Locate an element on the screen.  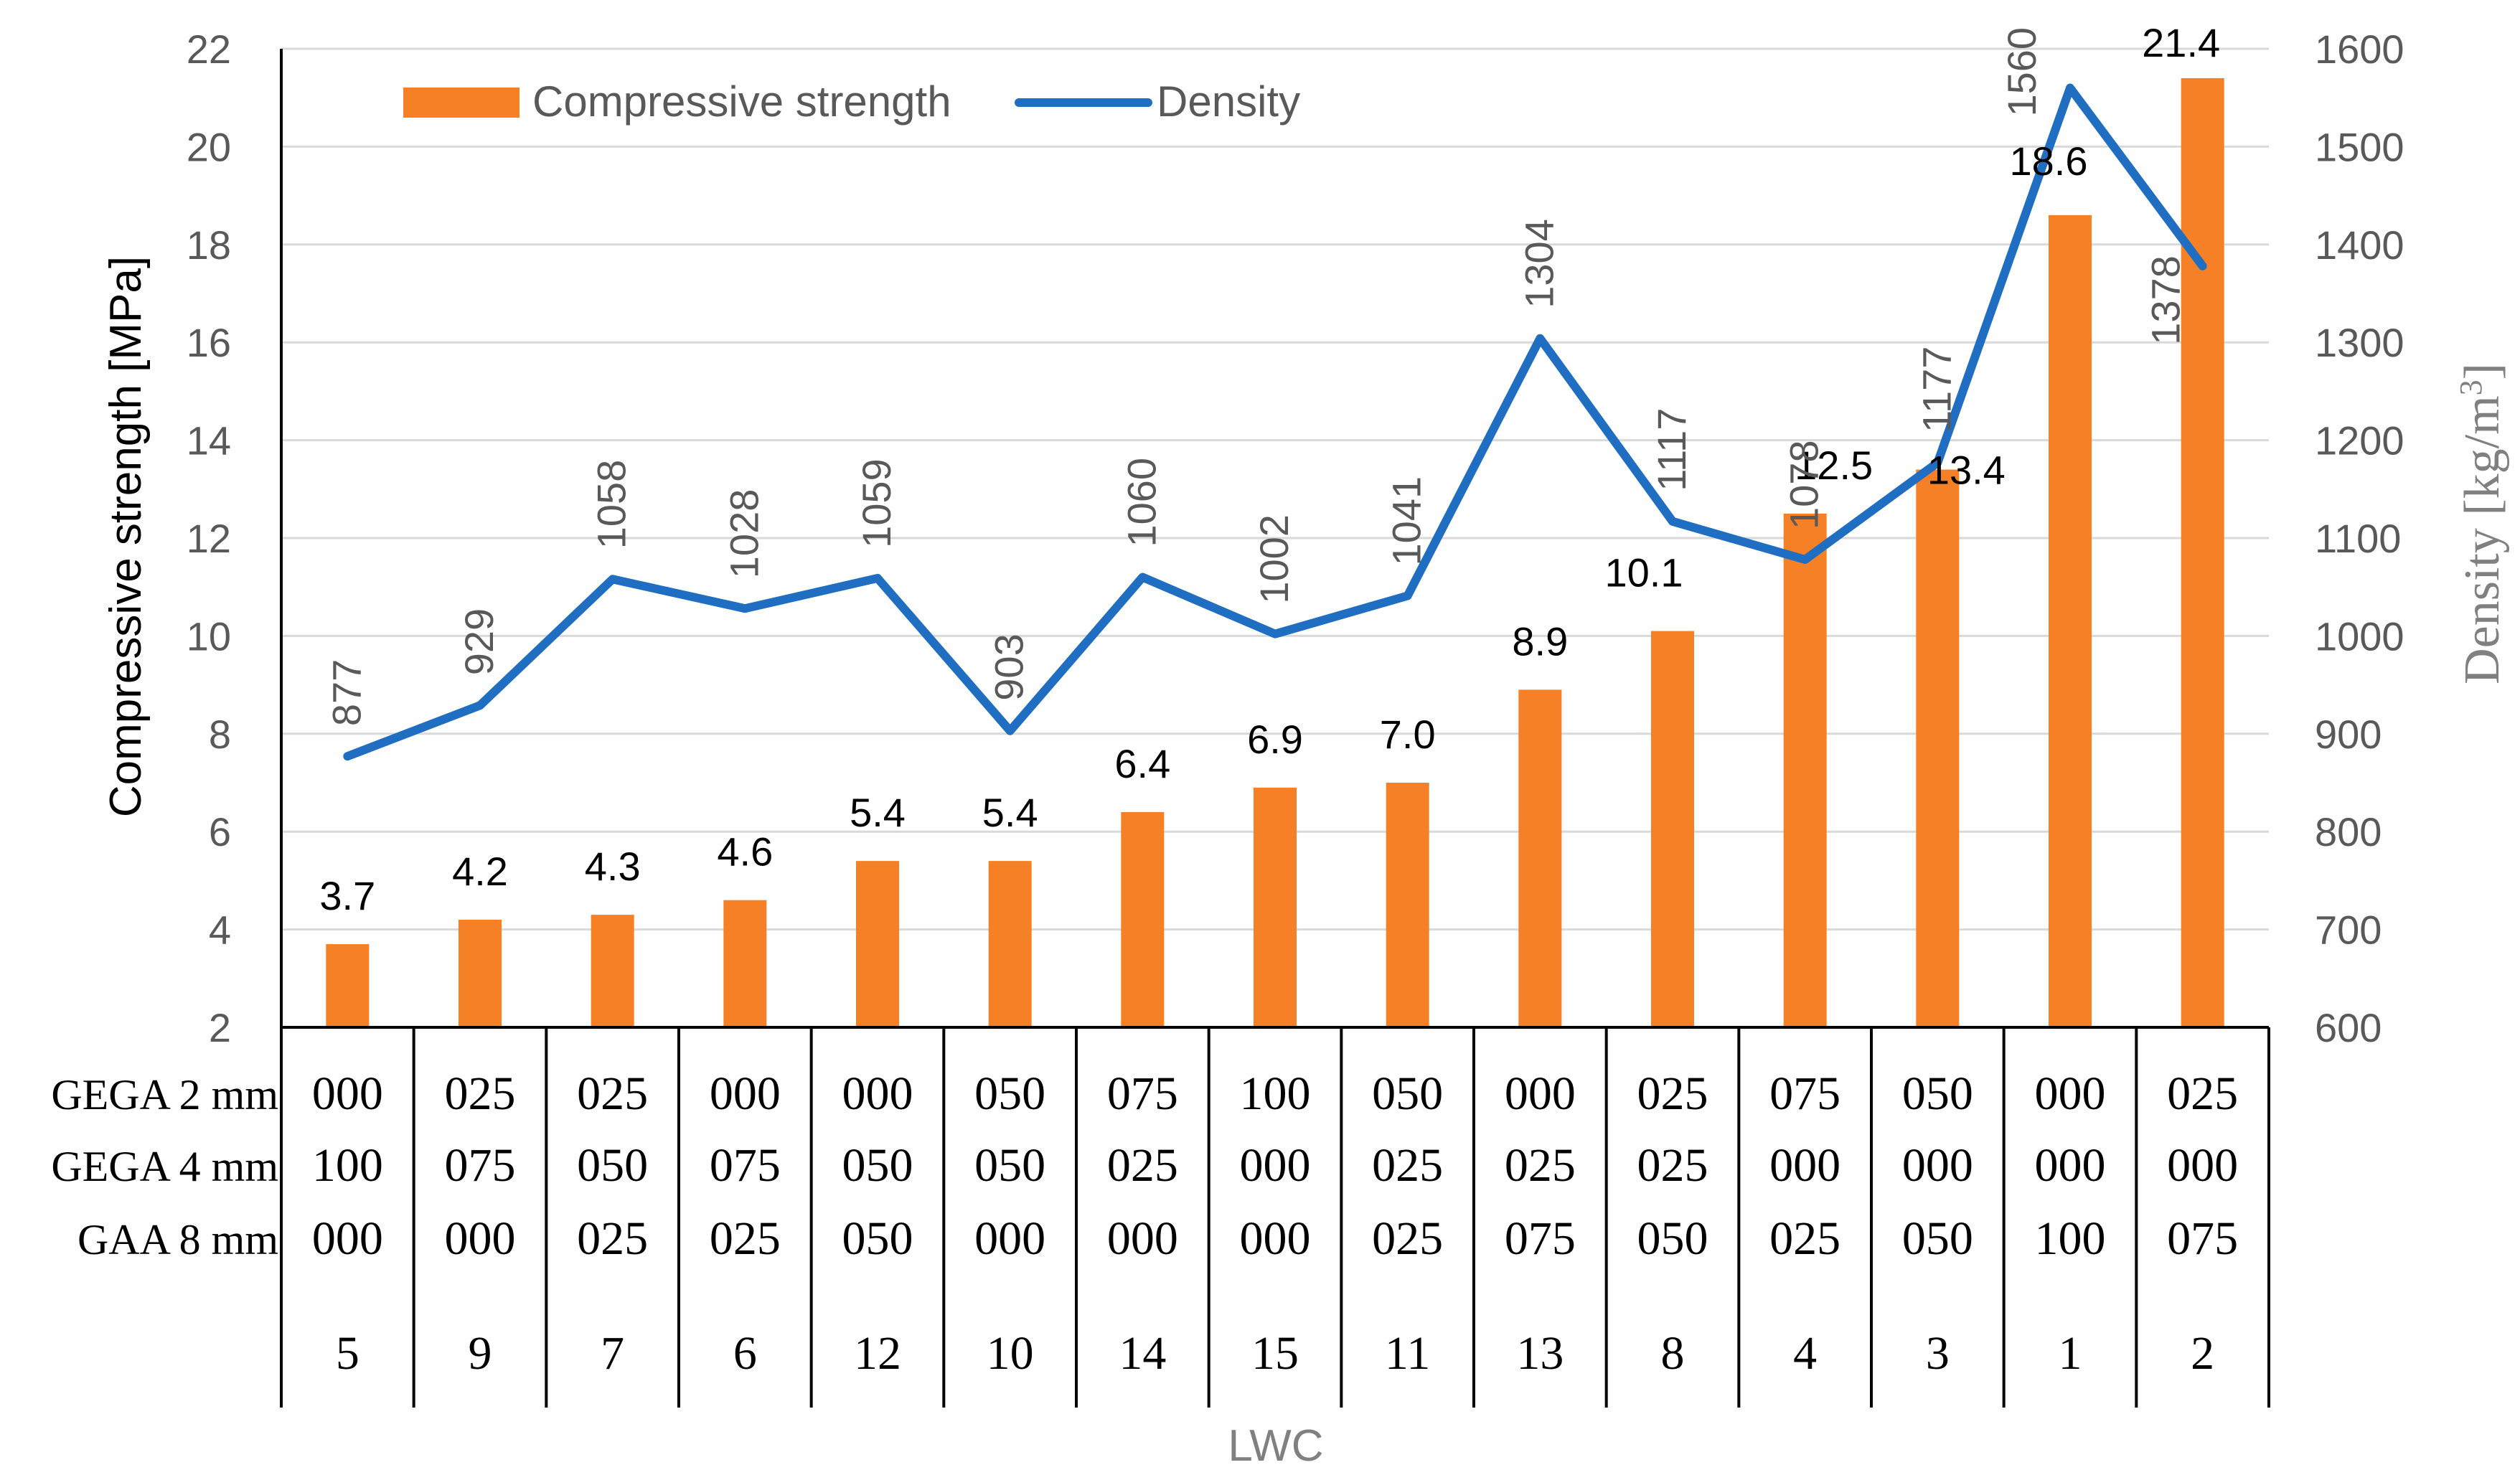
density-data-label: 1002 is located at coordinates (1274, 559).